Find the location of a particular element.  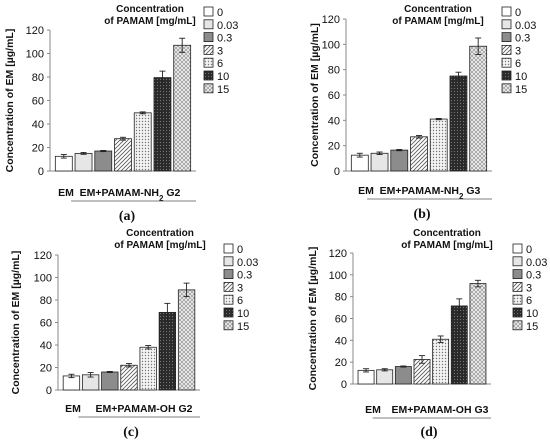

panel-label: (a) is located at coordinates (127, 216).